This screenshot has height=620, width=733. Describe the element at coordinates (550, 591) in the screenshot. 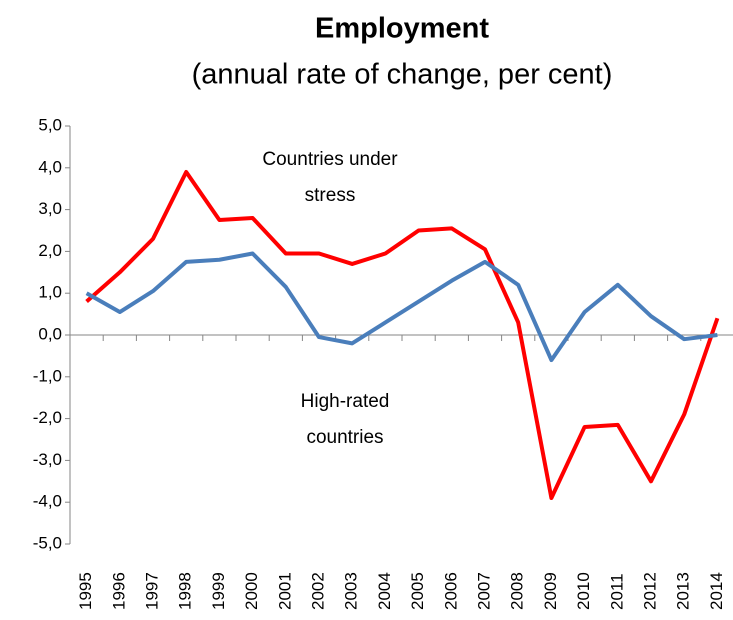

I see `x-tick-label: 2009` at that location.